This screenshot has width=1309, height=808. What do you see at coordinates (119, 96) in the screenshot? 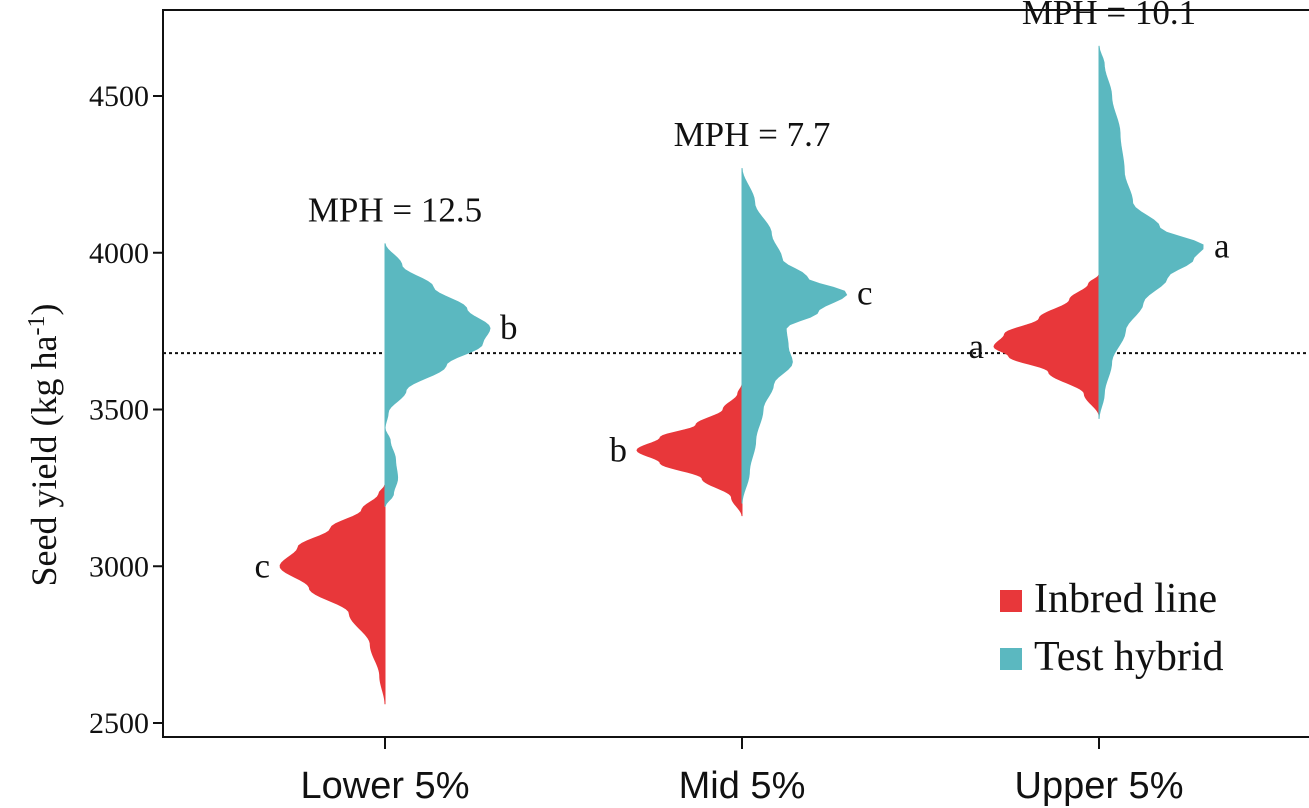
I see `y-tick-label-4500: 4500` at bounding box center [119, 96].